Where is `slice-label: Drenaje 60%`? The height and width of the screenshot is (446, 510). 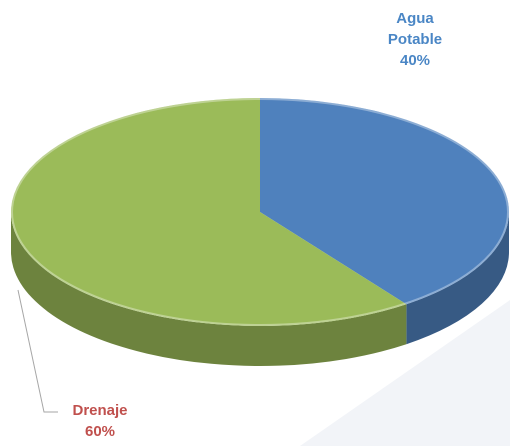 slice-label: Drenaje 60% is located at coordinates (100, 421).